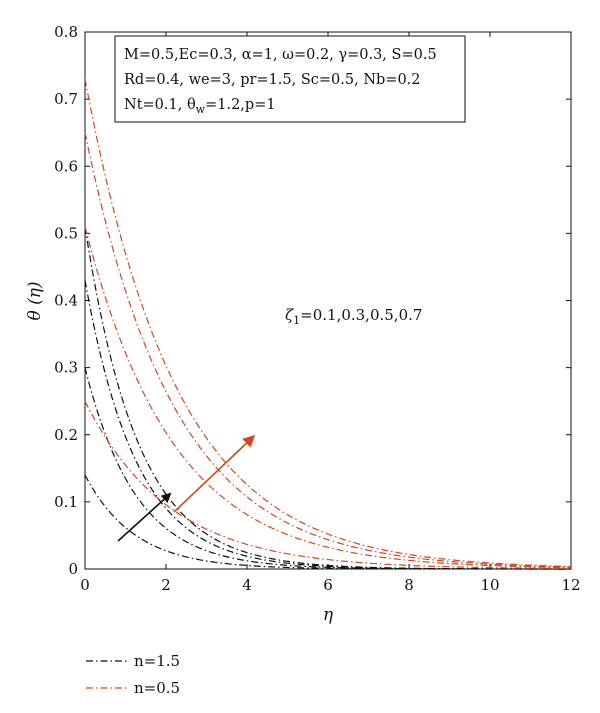  I want to click on black-arrow, so click(144, 517).